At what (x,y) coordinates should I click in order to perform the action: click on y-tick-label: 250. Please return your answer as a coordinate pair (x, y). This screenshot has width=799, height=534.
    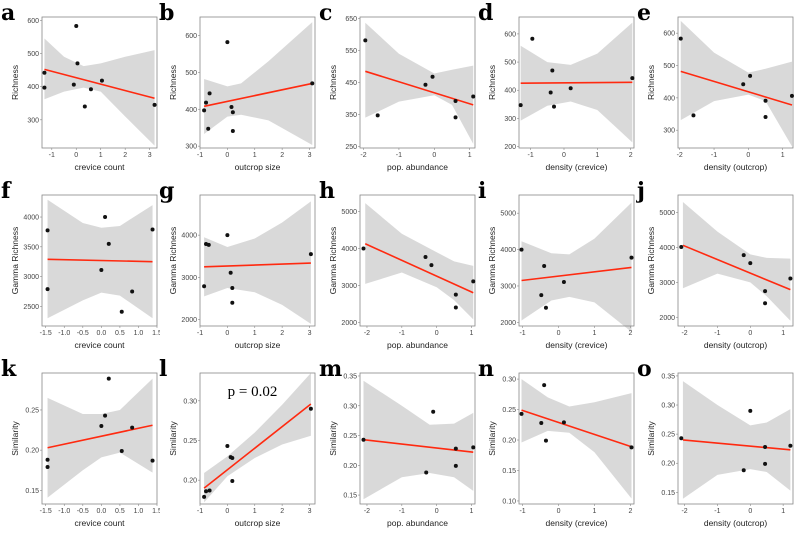
    Looking at the image, I should click on (351, 147).